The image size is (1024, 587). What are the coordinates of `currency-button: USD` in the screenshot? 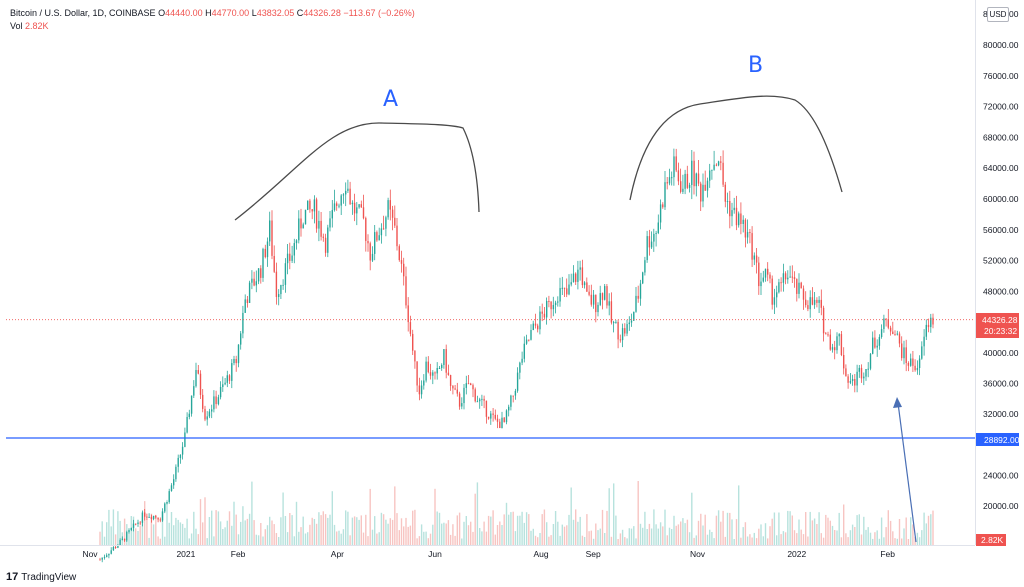 It's located at (998, 14).